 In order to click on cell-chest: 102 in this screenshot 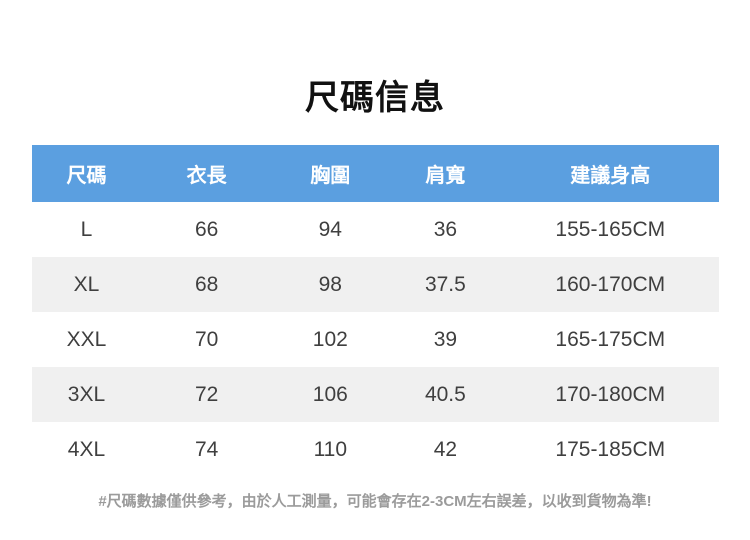, I will do `click(330, 339)`.